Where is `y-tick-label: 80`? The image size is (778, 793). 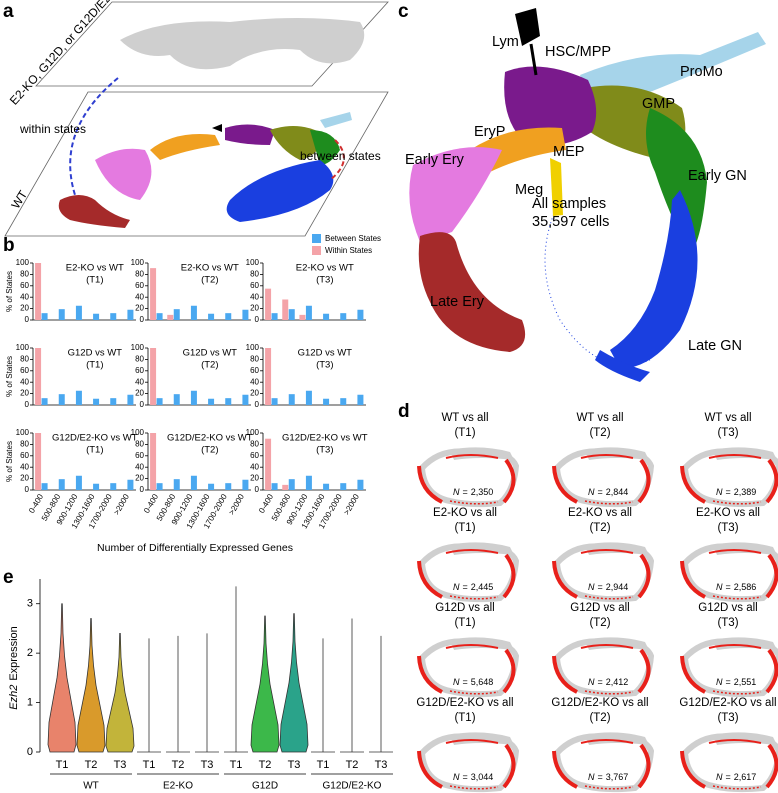
y-tick-label: 80 is located at coordinates (139, 274).